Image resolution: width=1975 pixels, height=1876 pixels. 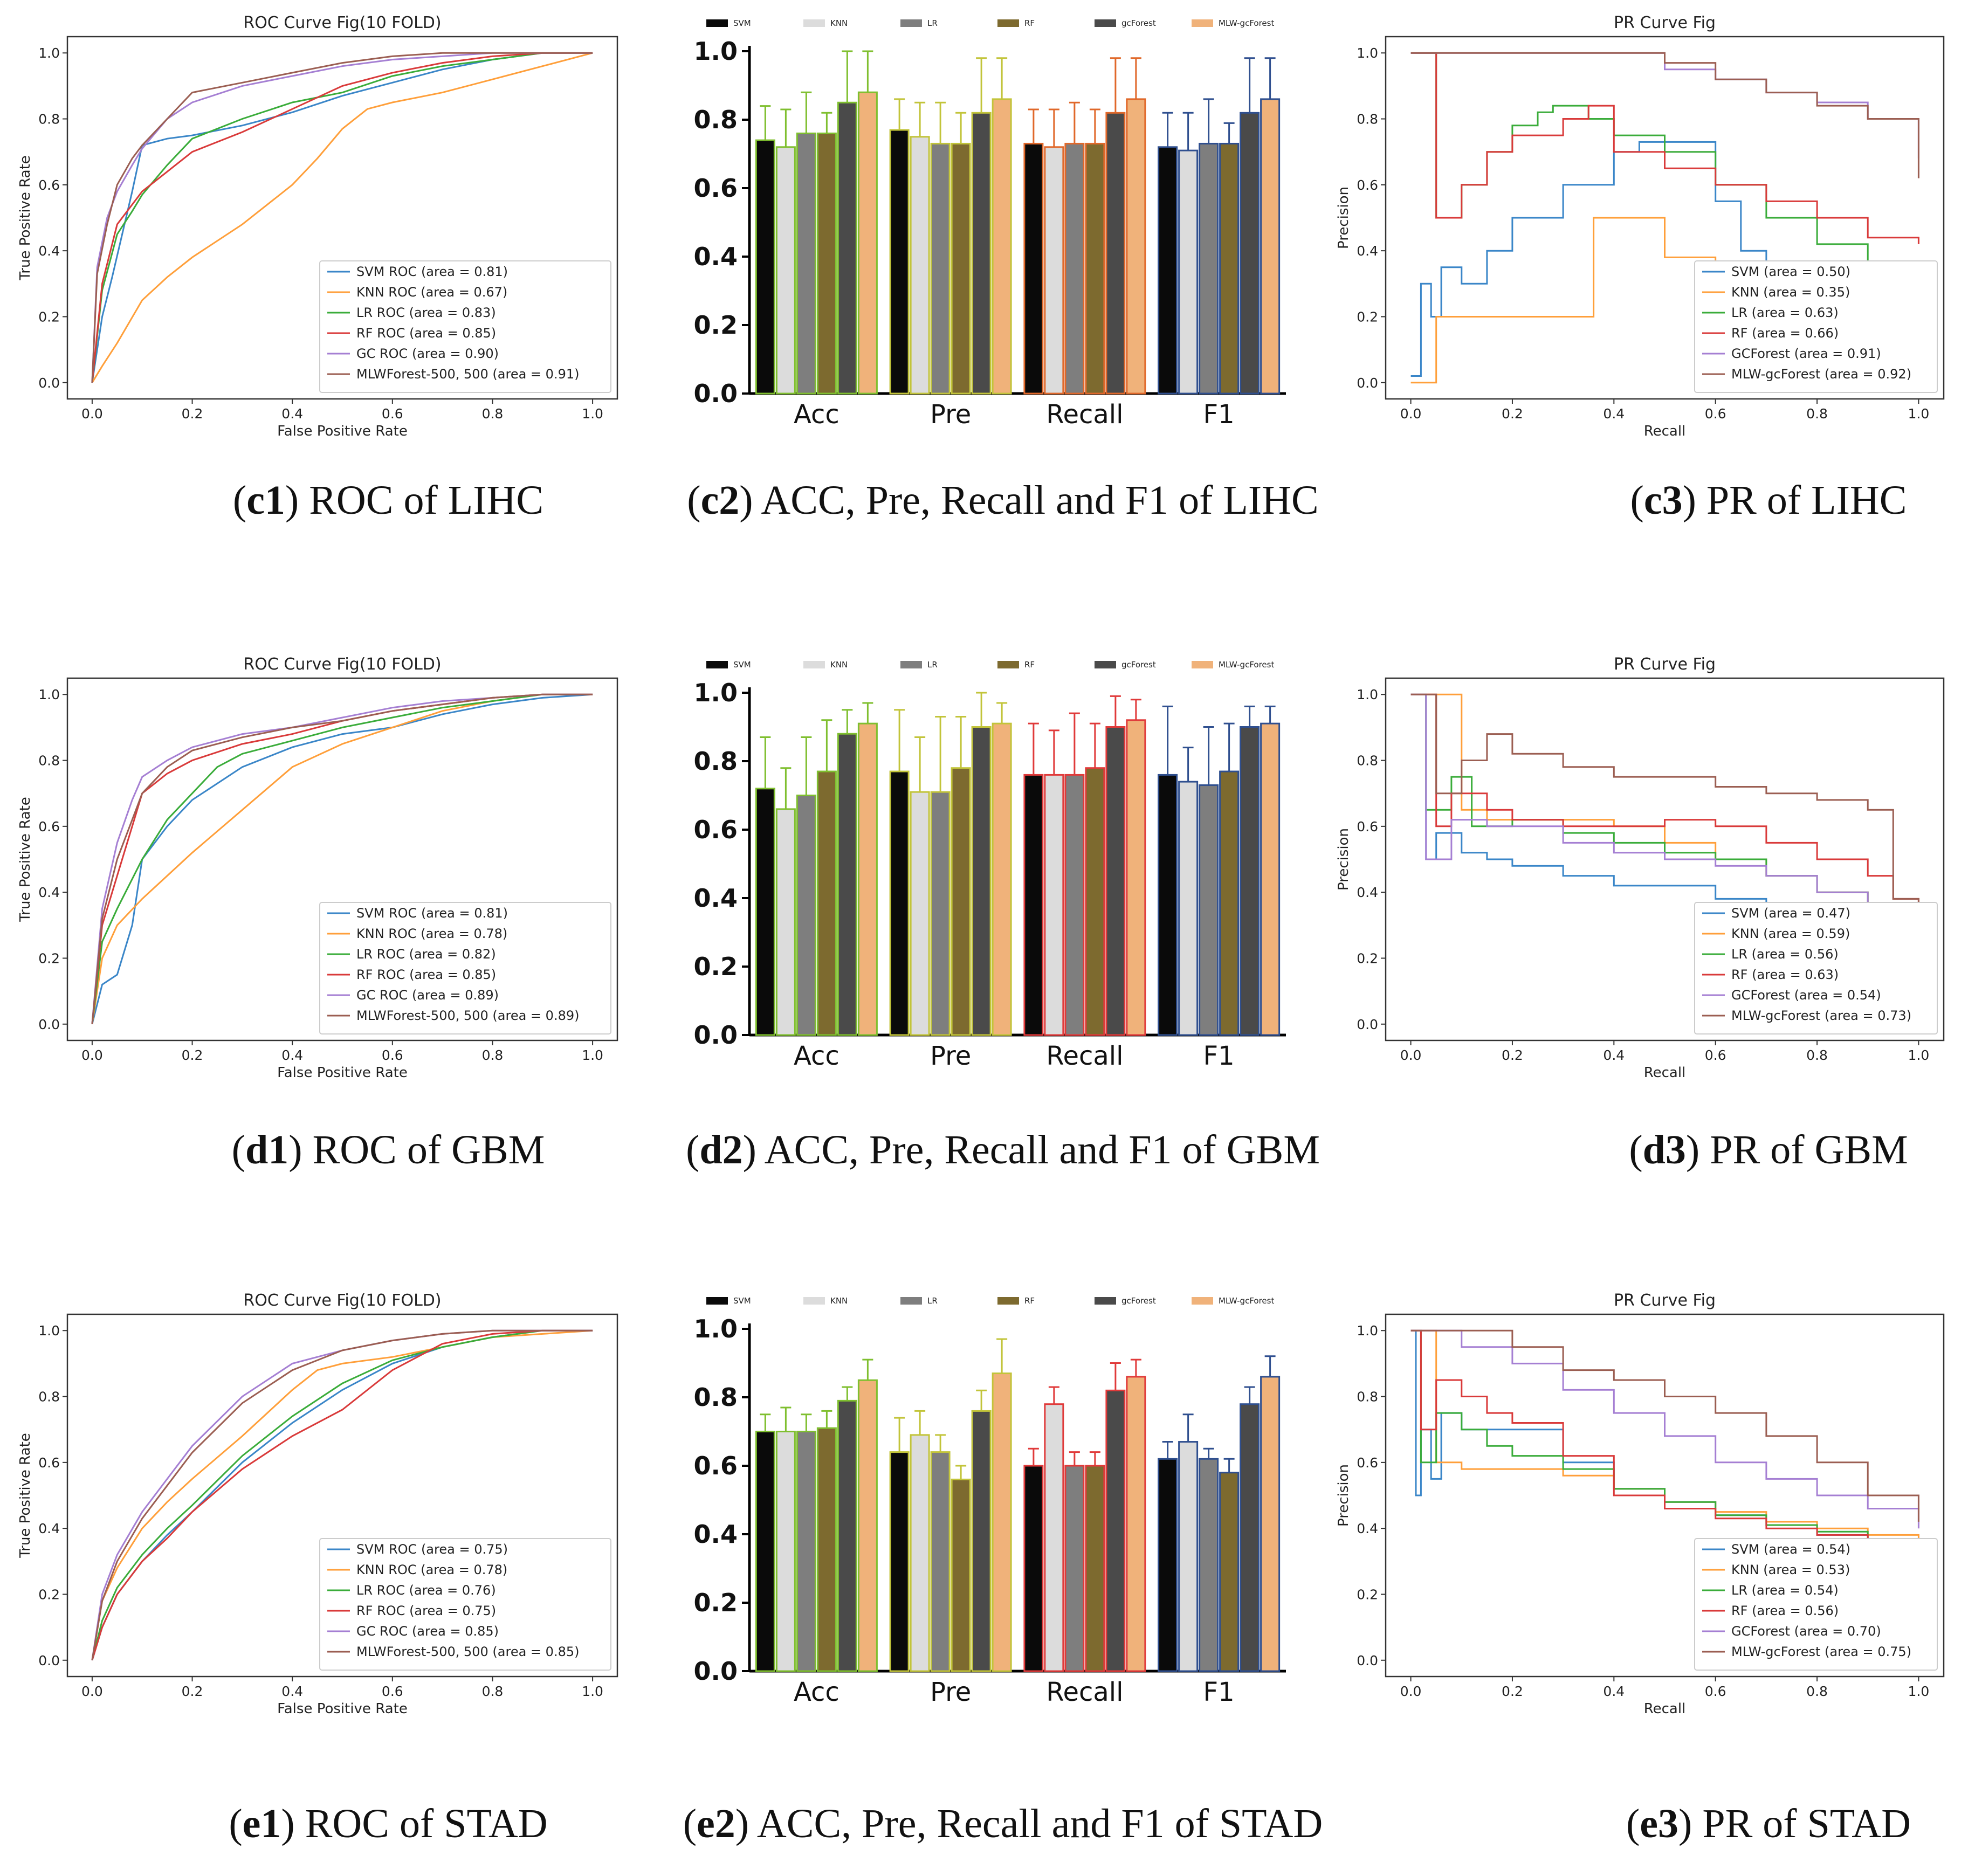 I want to click on legend-entry: KNN (area = 0.53), so click(x=1790, y=1569).